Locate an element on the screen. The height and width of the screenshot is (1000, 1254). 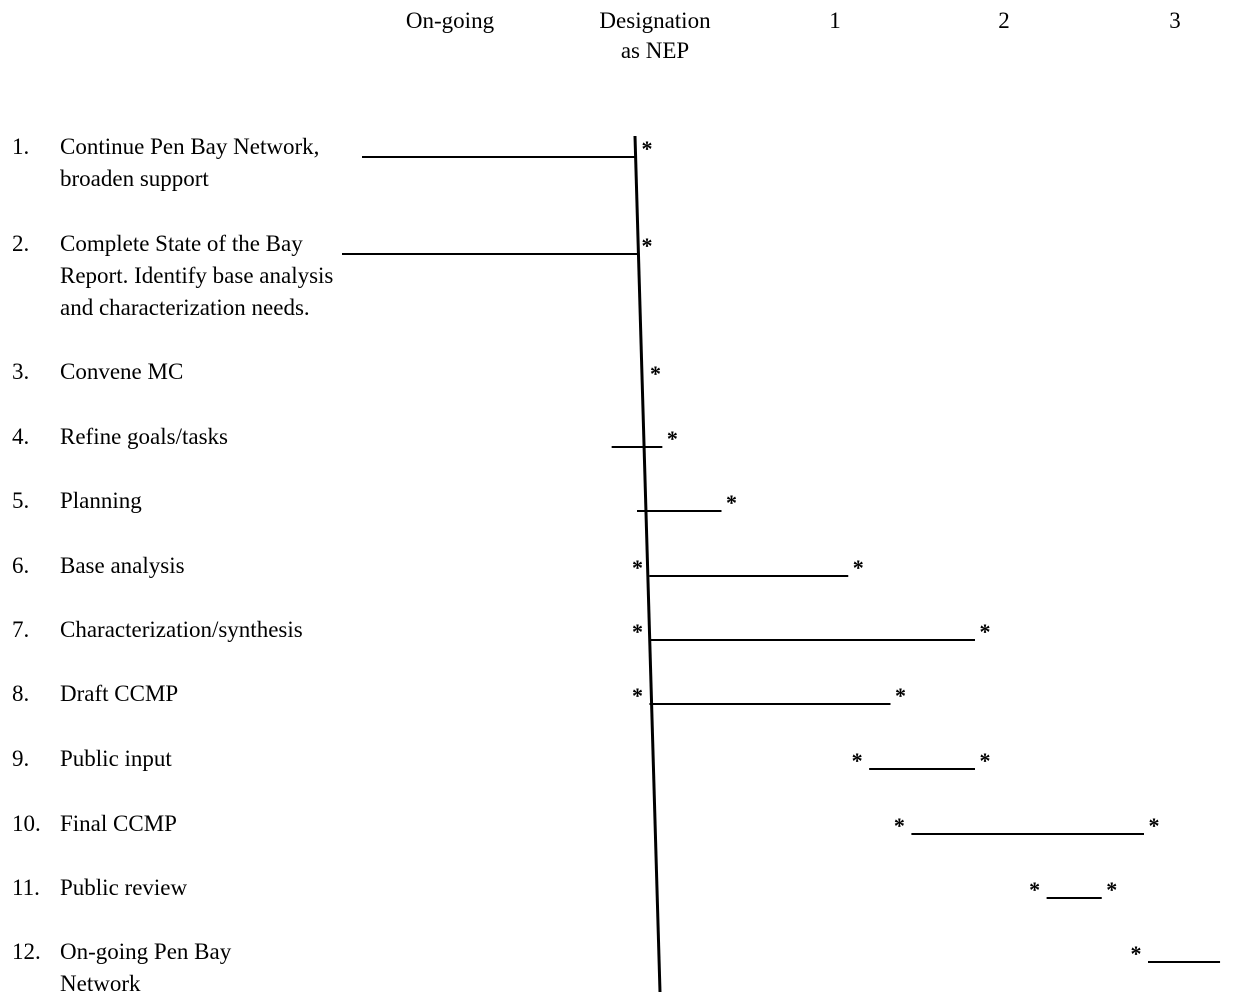
task-number: 10. is located at coordinates (26, 823).